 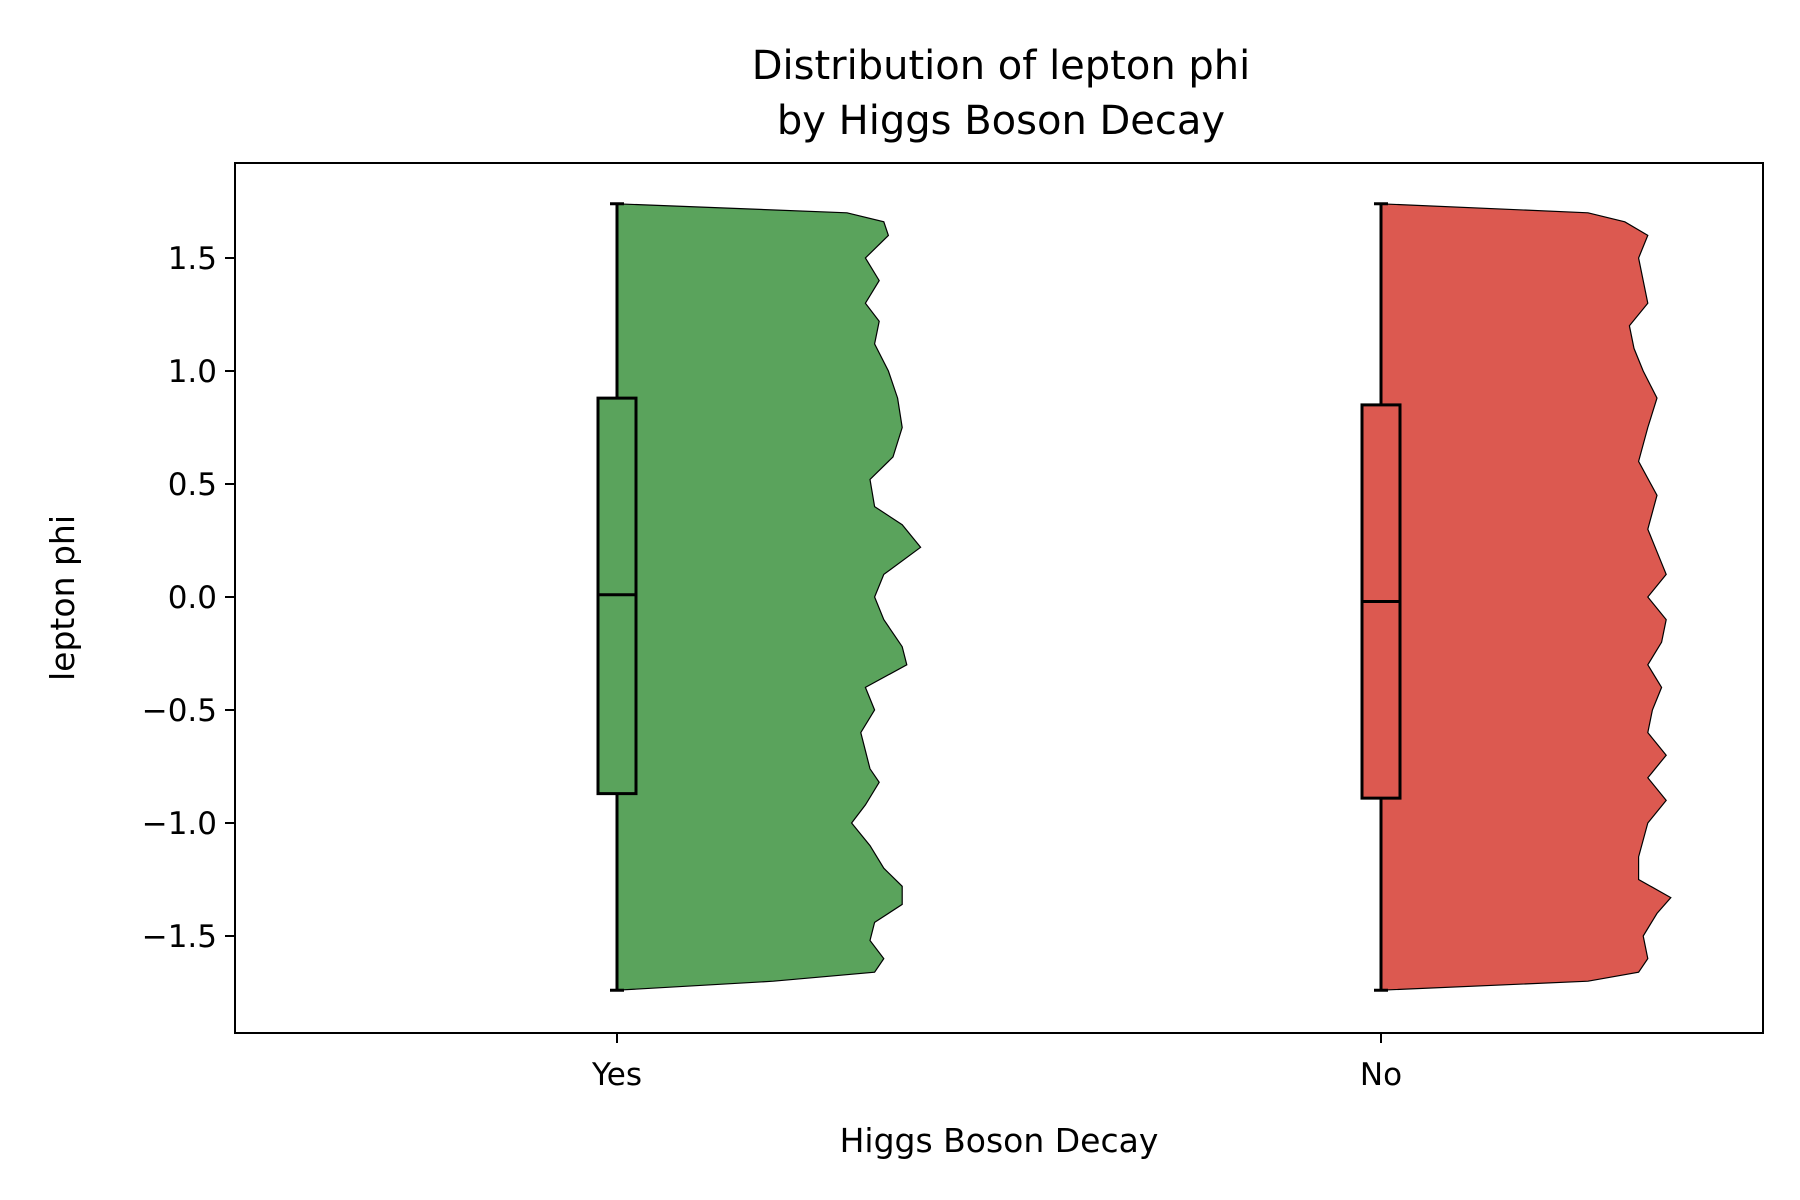 What do you see at coordinates (1001, 66) in the screenshot?
I see `chart-title-line-1: Distribution of lepton phi` at bounding box center [1001, 66].